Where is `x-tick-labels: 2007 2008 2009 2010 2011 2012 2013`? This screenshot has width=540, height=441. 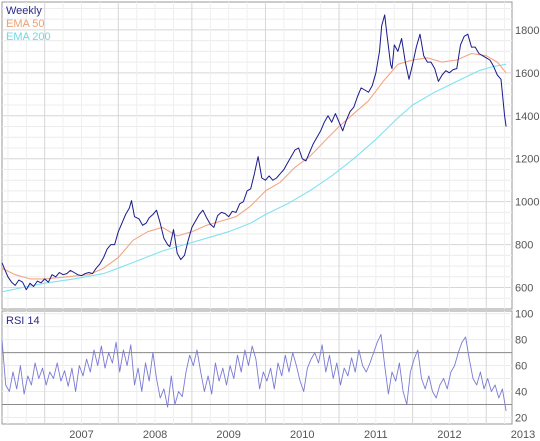 x-tick-labels: 2007 2008 2009 2010 2011 2012 2013 is located at coordinates (302, 435).